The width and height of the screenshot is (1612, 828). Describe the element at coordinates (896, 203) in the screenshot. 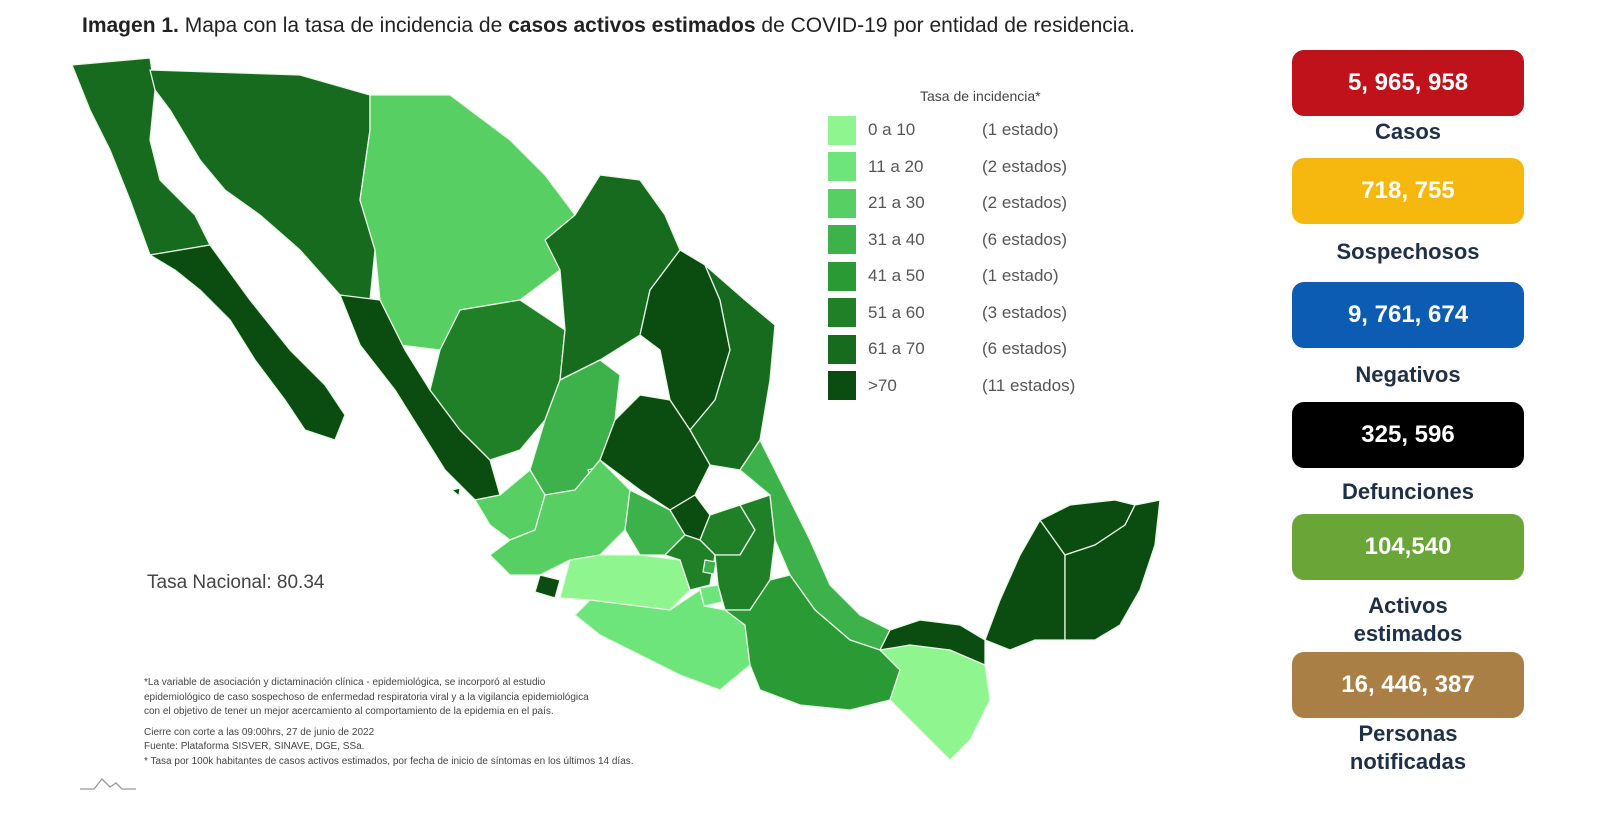

I see `legend-range: 21 a 30` at that location.